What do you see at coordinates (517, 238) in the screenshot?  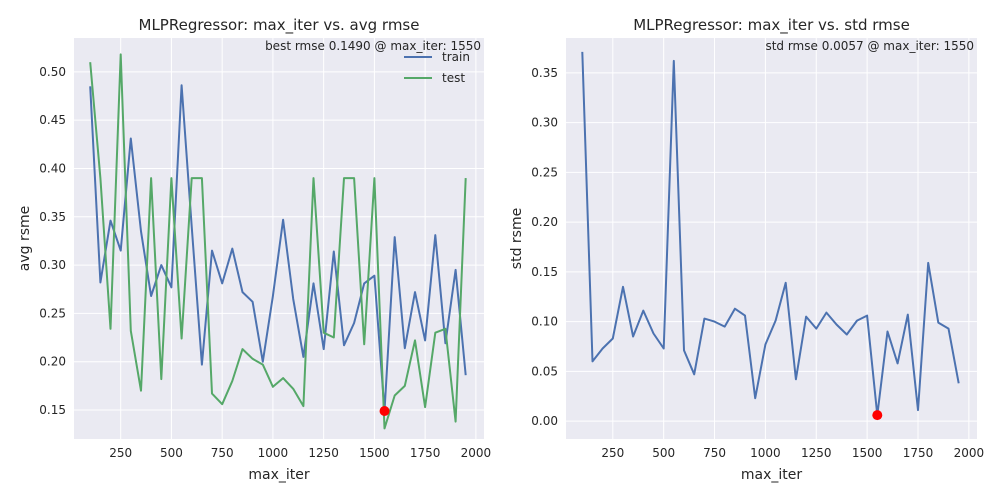 I see `y-axis-label: std rsme` at bounding box center [517, 238].